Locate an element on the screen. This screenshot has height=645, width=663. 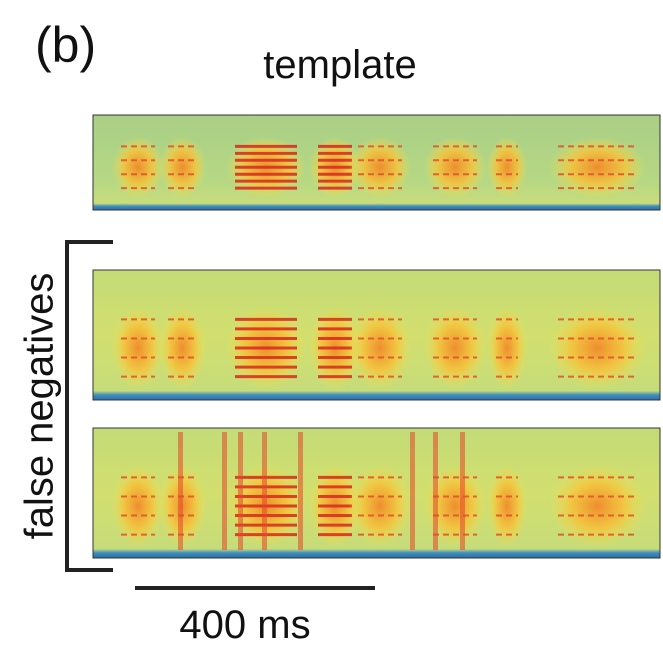
title: template is located at coordinates (339, 65).